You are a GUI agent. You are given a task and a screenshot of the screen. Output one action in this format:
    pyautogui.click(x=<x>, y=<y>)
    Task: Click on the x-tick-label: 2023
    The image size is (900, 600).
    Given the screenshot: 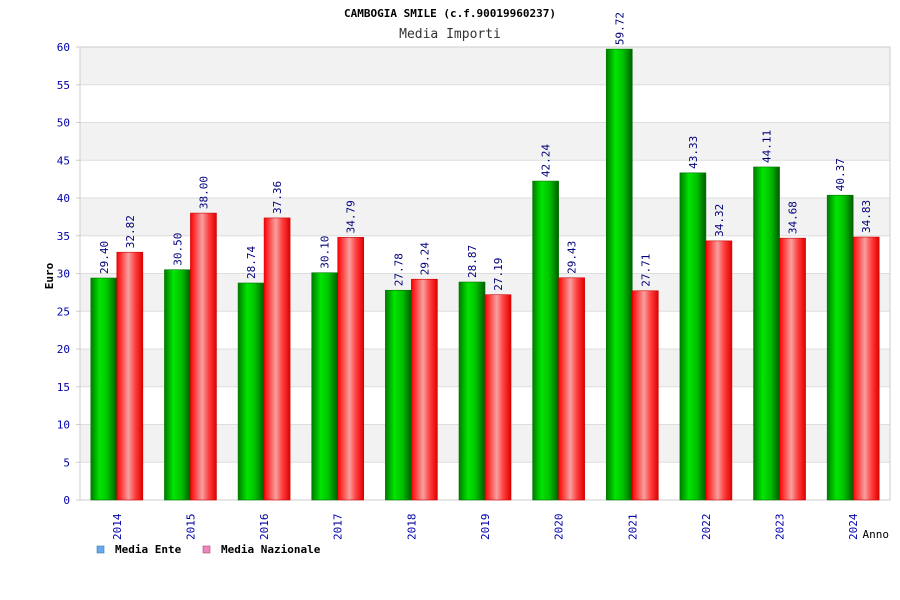 What is the action you would take?
    pyautogui.click(x=780, y=527)
    